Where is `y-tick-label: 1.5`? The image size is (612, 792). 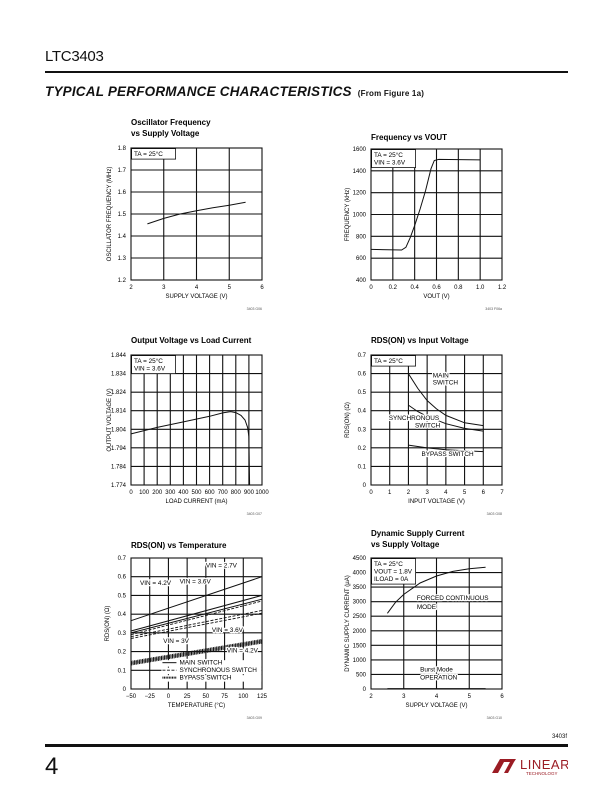 y-tick-label: 1.5 is located at coordinates (122, 215).